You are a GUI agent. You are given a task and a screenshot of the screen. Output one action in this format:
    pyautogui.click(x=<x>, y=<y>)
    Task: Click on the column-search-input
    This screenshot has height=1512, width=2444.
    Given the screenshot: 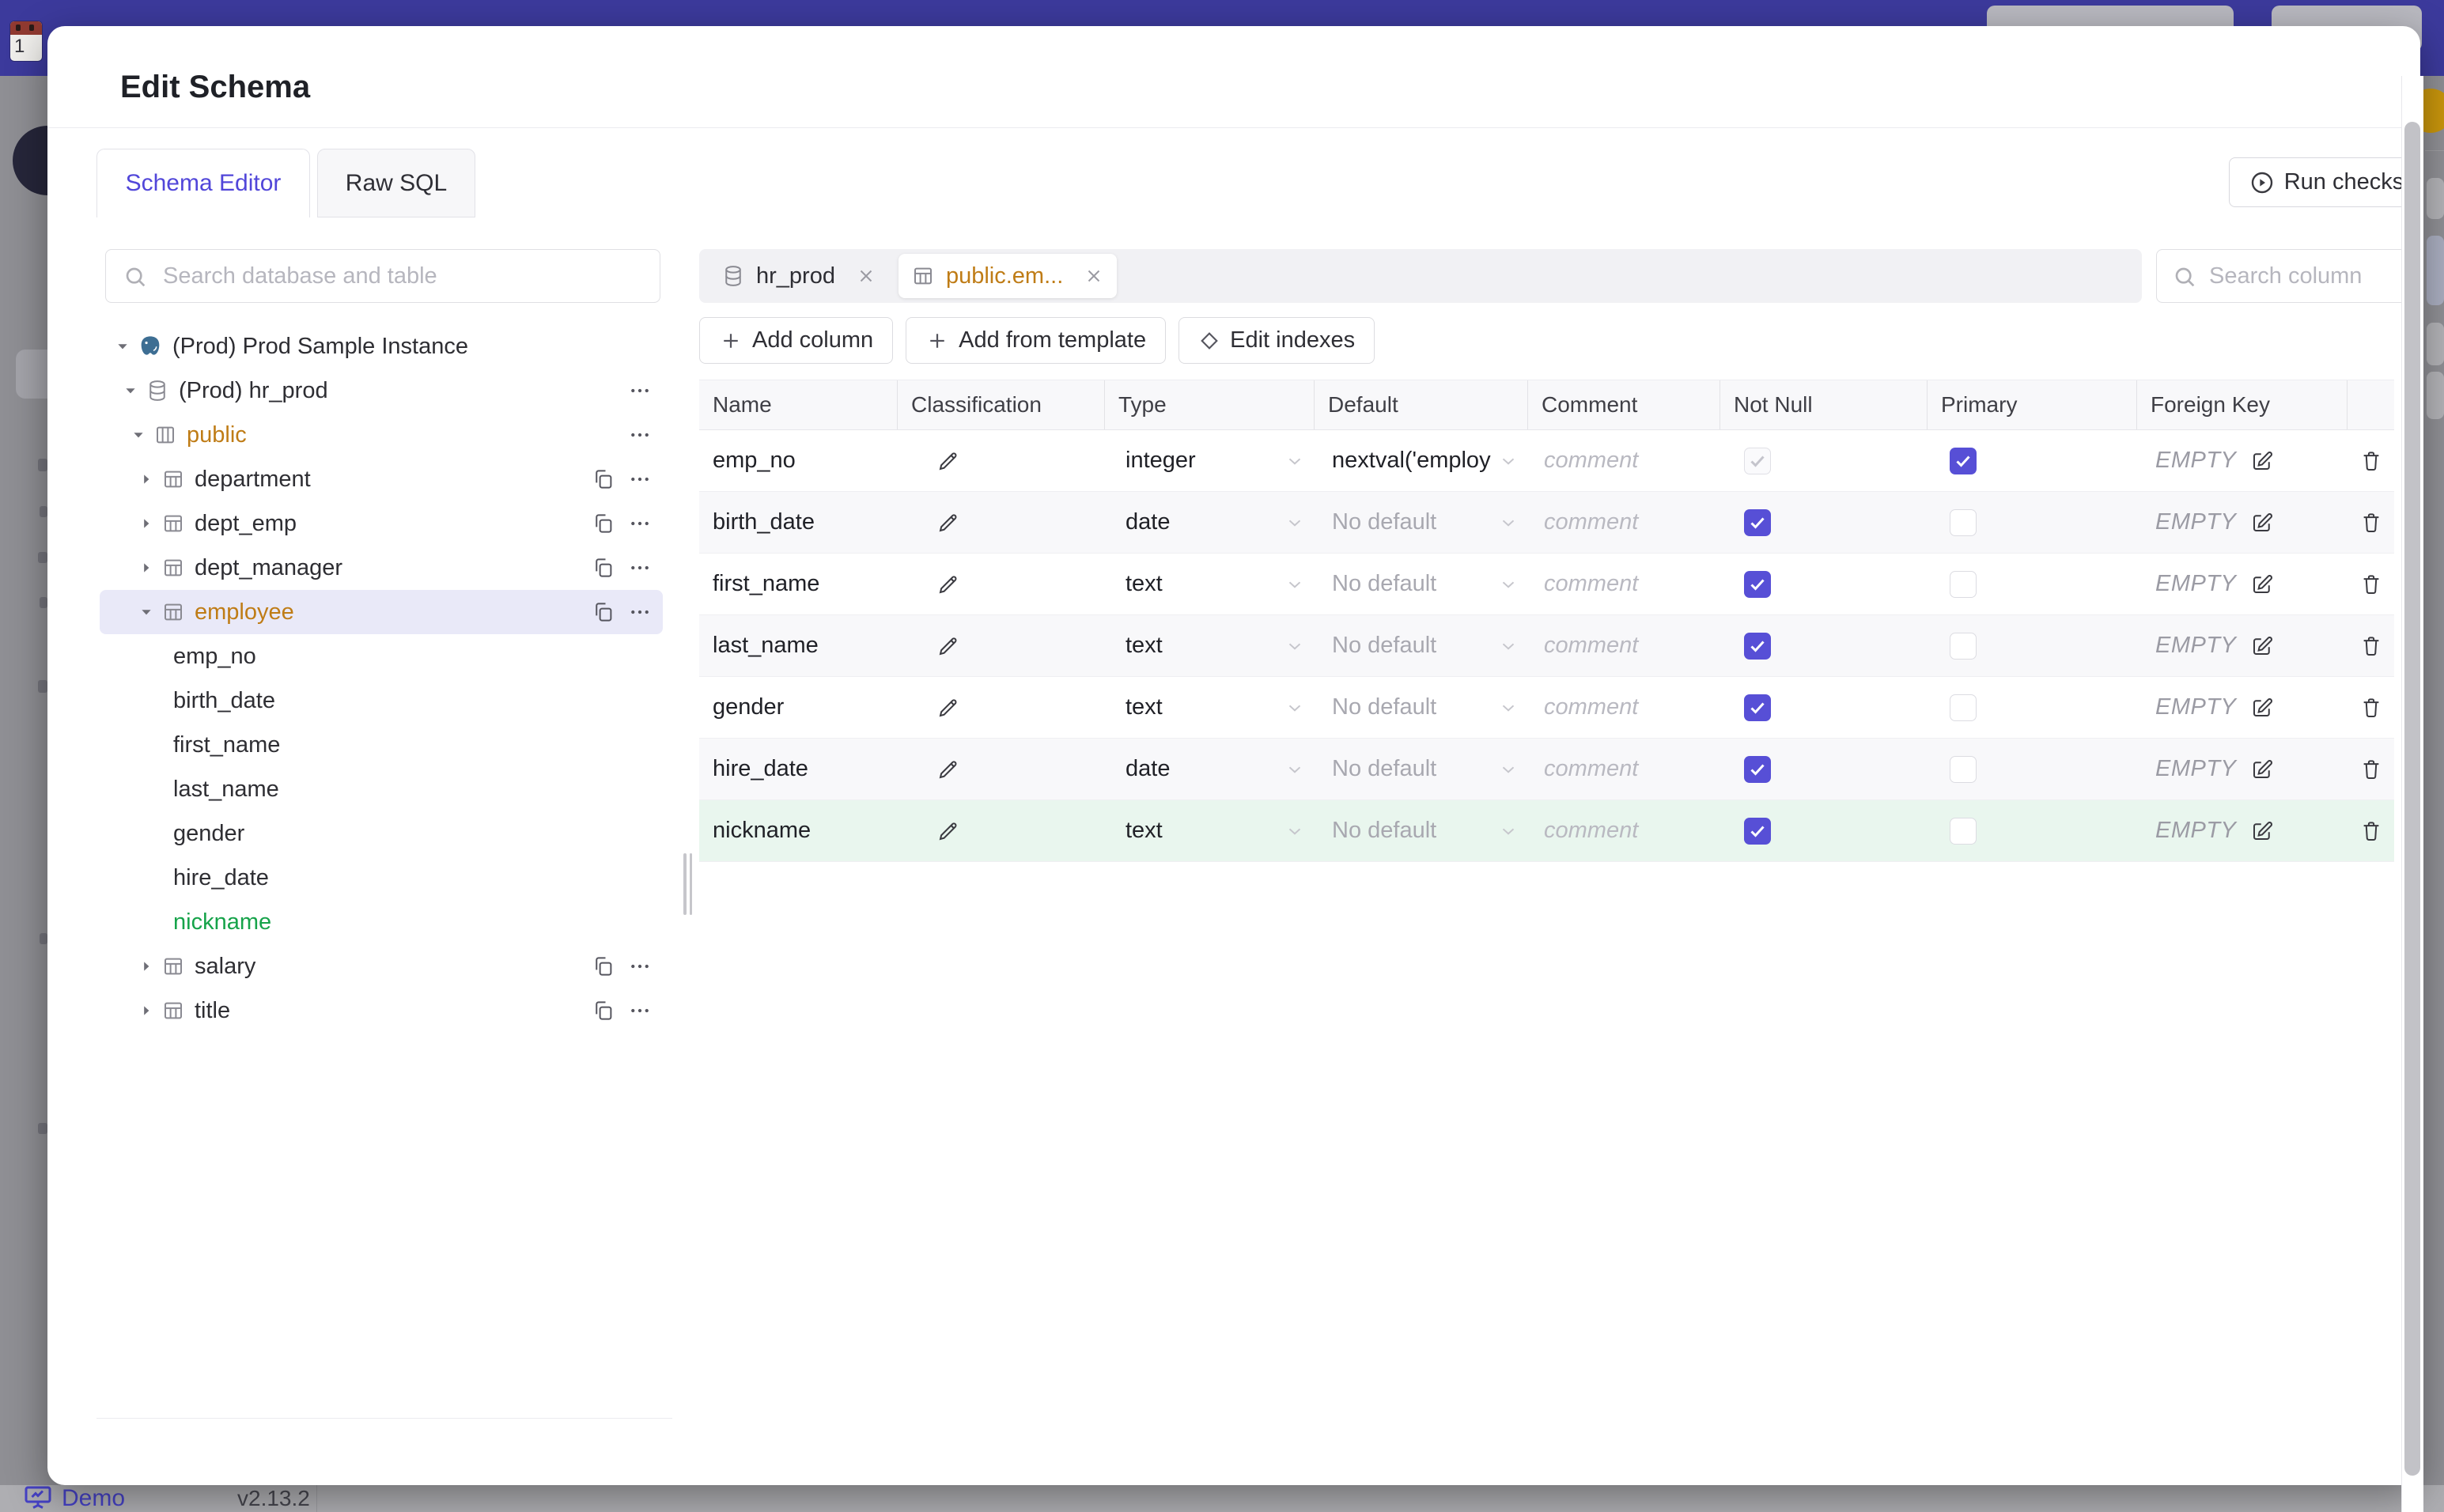 What is the action you would take?
    pyautogui.click(x=2285, y=276)
    